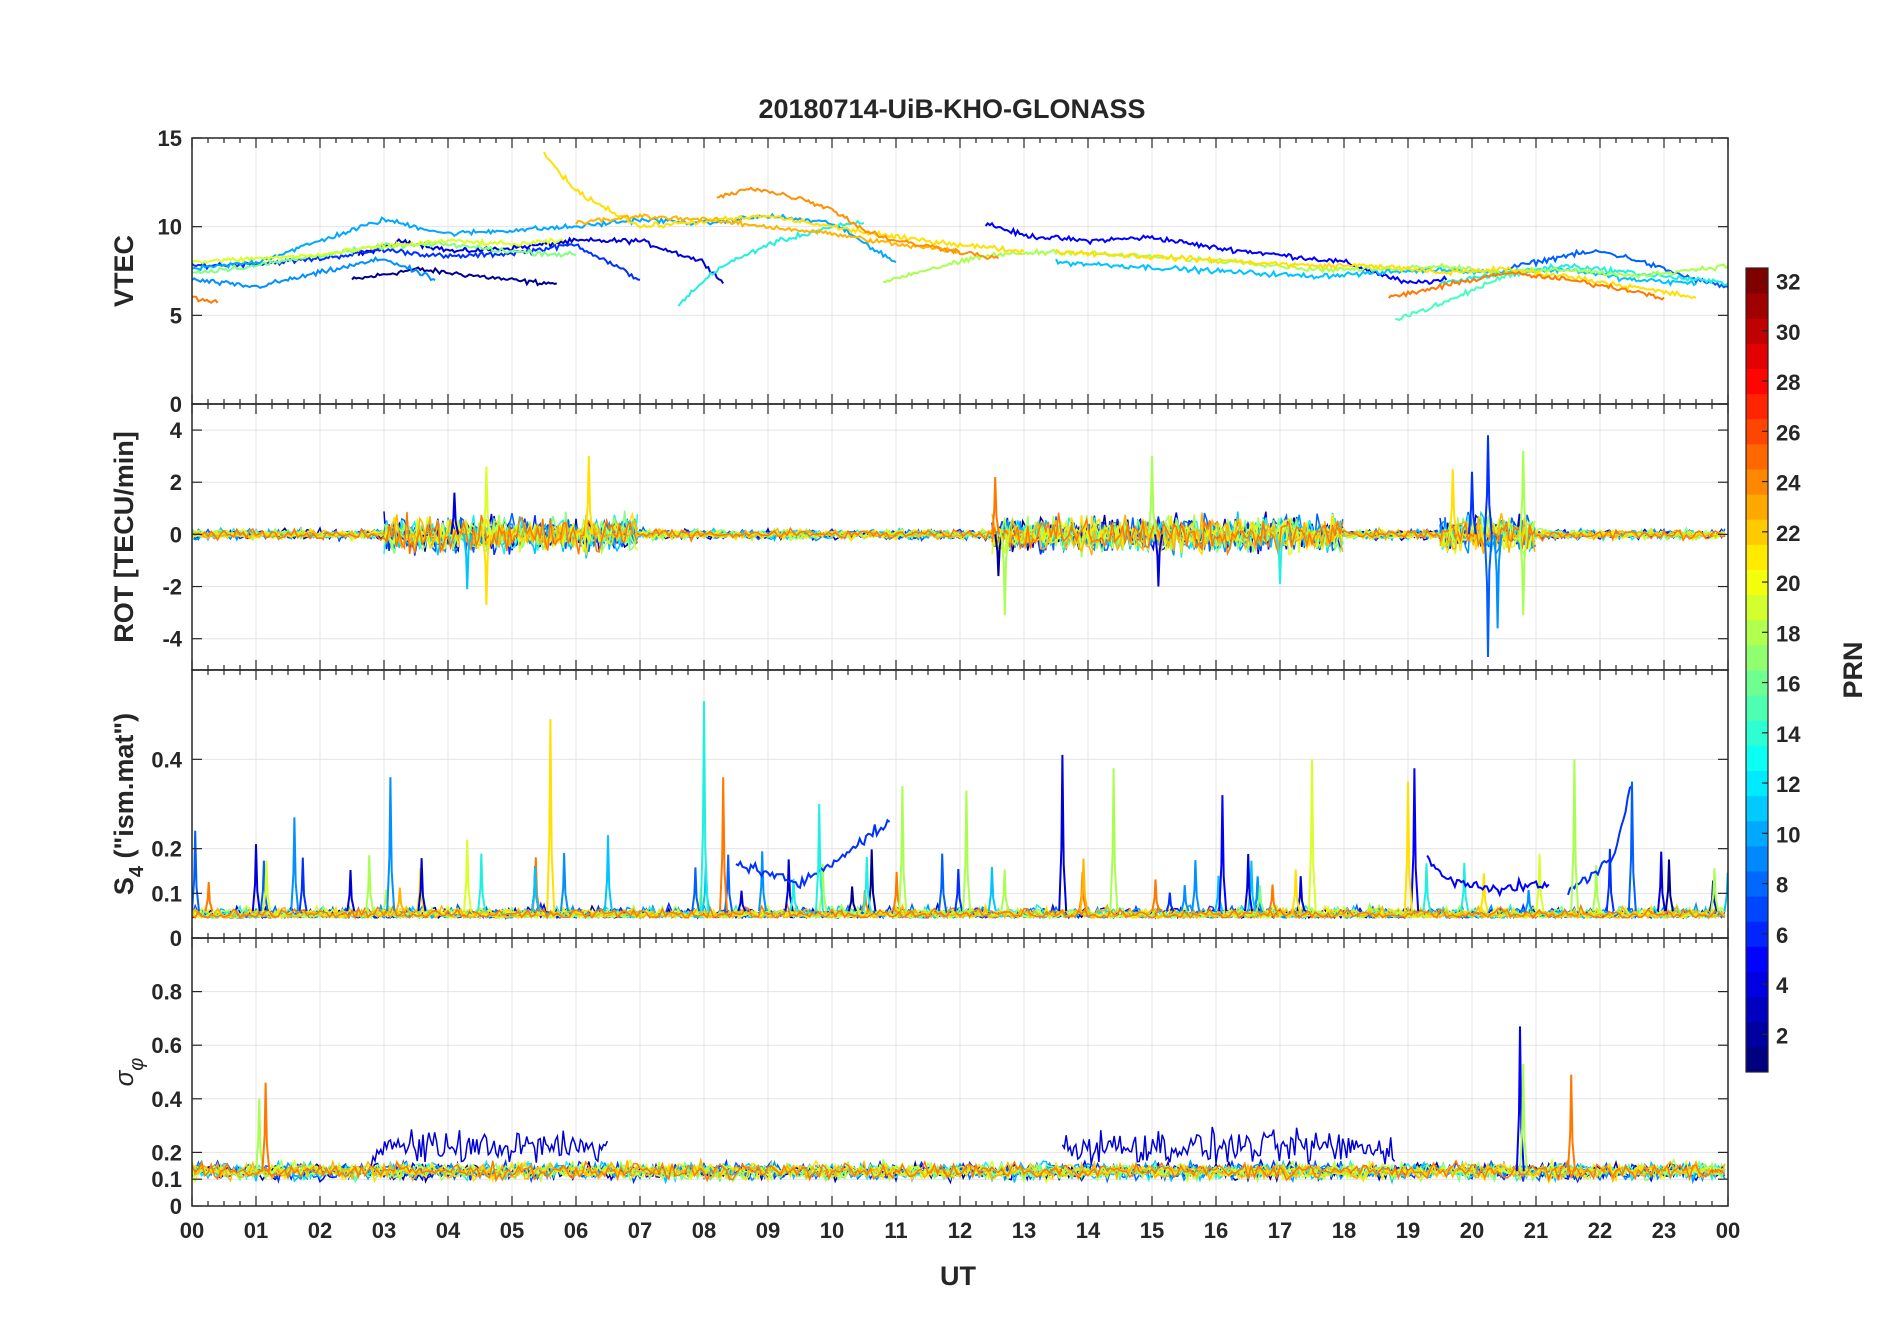 The image size is (1902, 1335). What do you see at coordinates (124, 536) in the screenshot?
I see `y-axis-label-panel-2: ROT [TECU/min]` at bounding box center [124, 536].